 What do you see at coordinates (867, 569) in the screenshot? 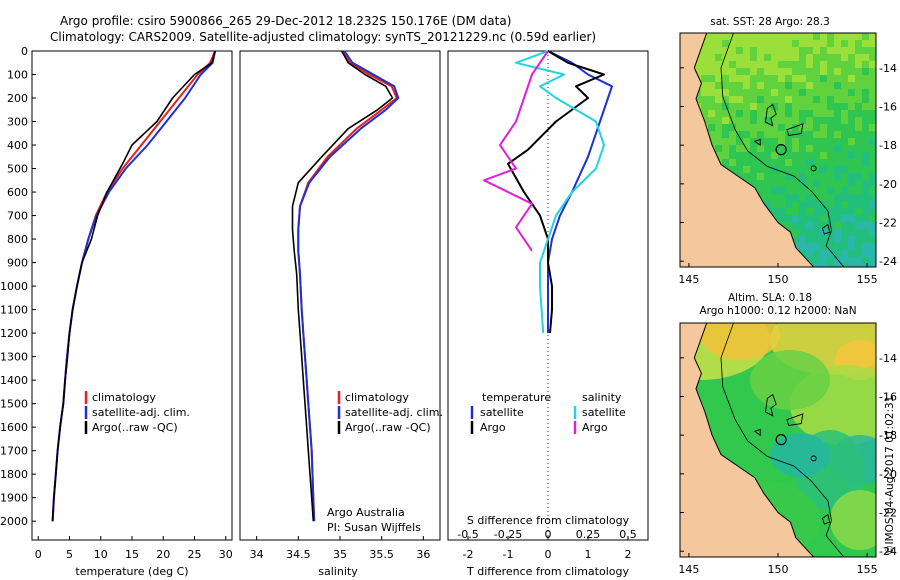
I see `lon-tick-label: 155` at bounding box center [867, 569].